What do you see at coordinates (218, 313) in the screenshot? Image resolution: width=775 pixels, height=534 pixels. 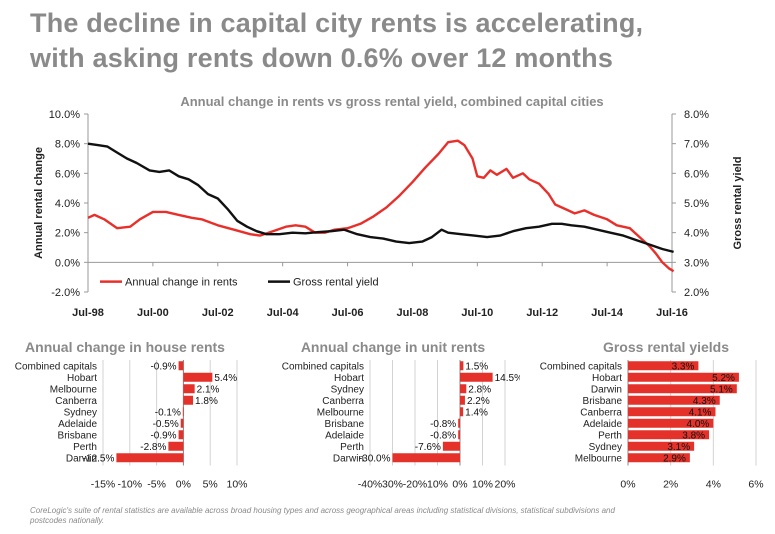 I see `x-tick-label: Jul-02` at bounding box center [218, 313].